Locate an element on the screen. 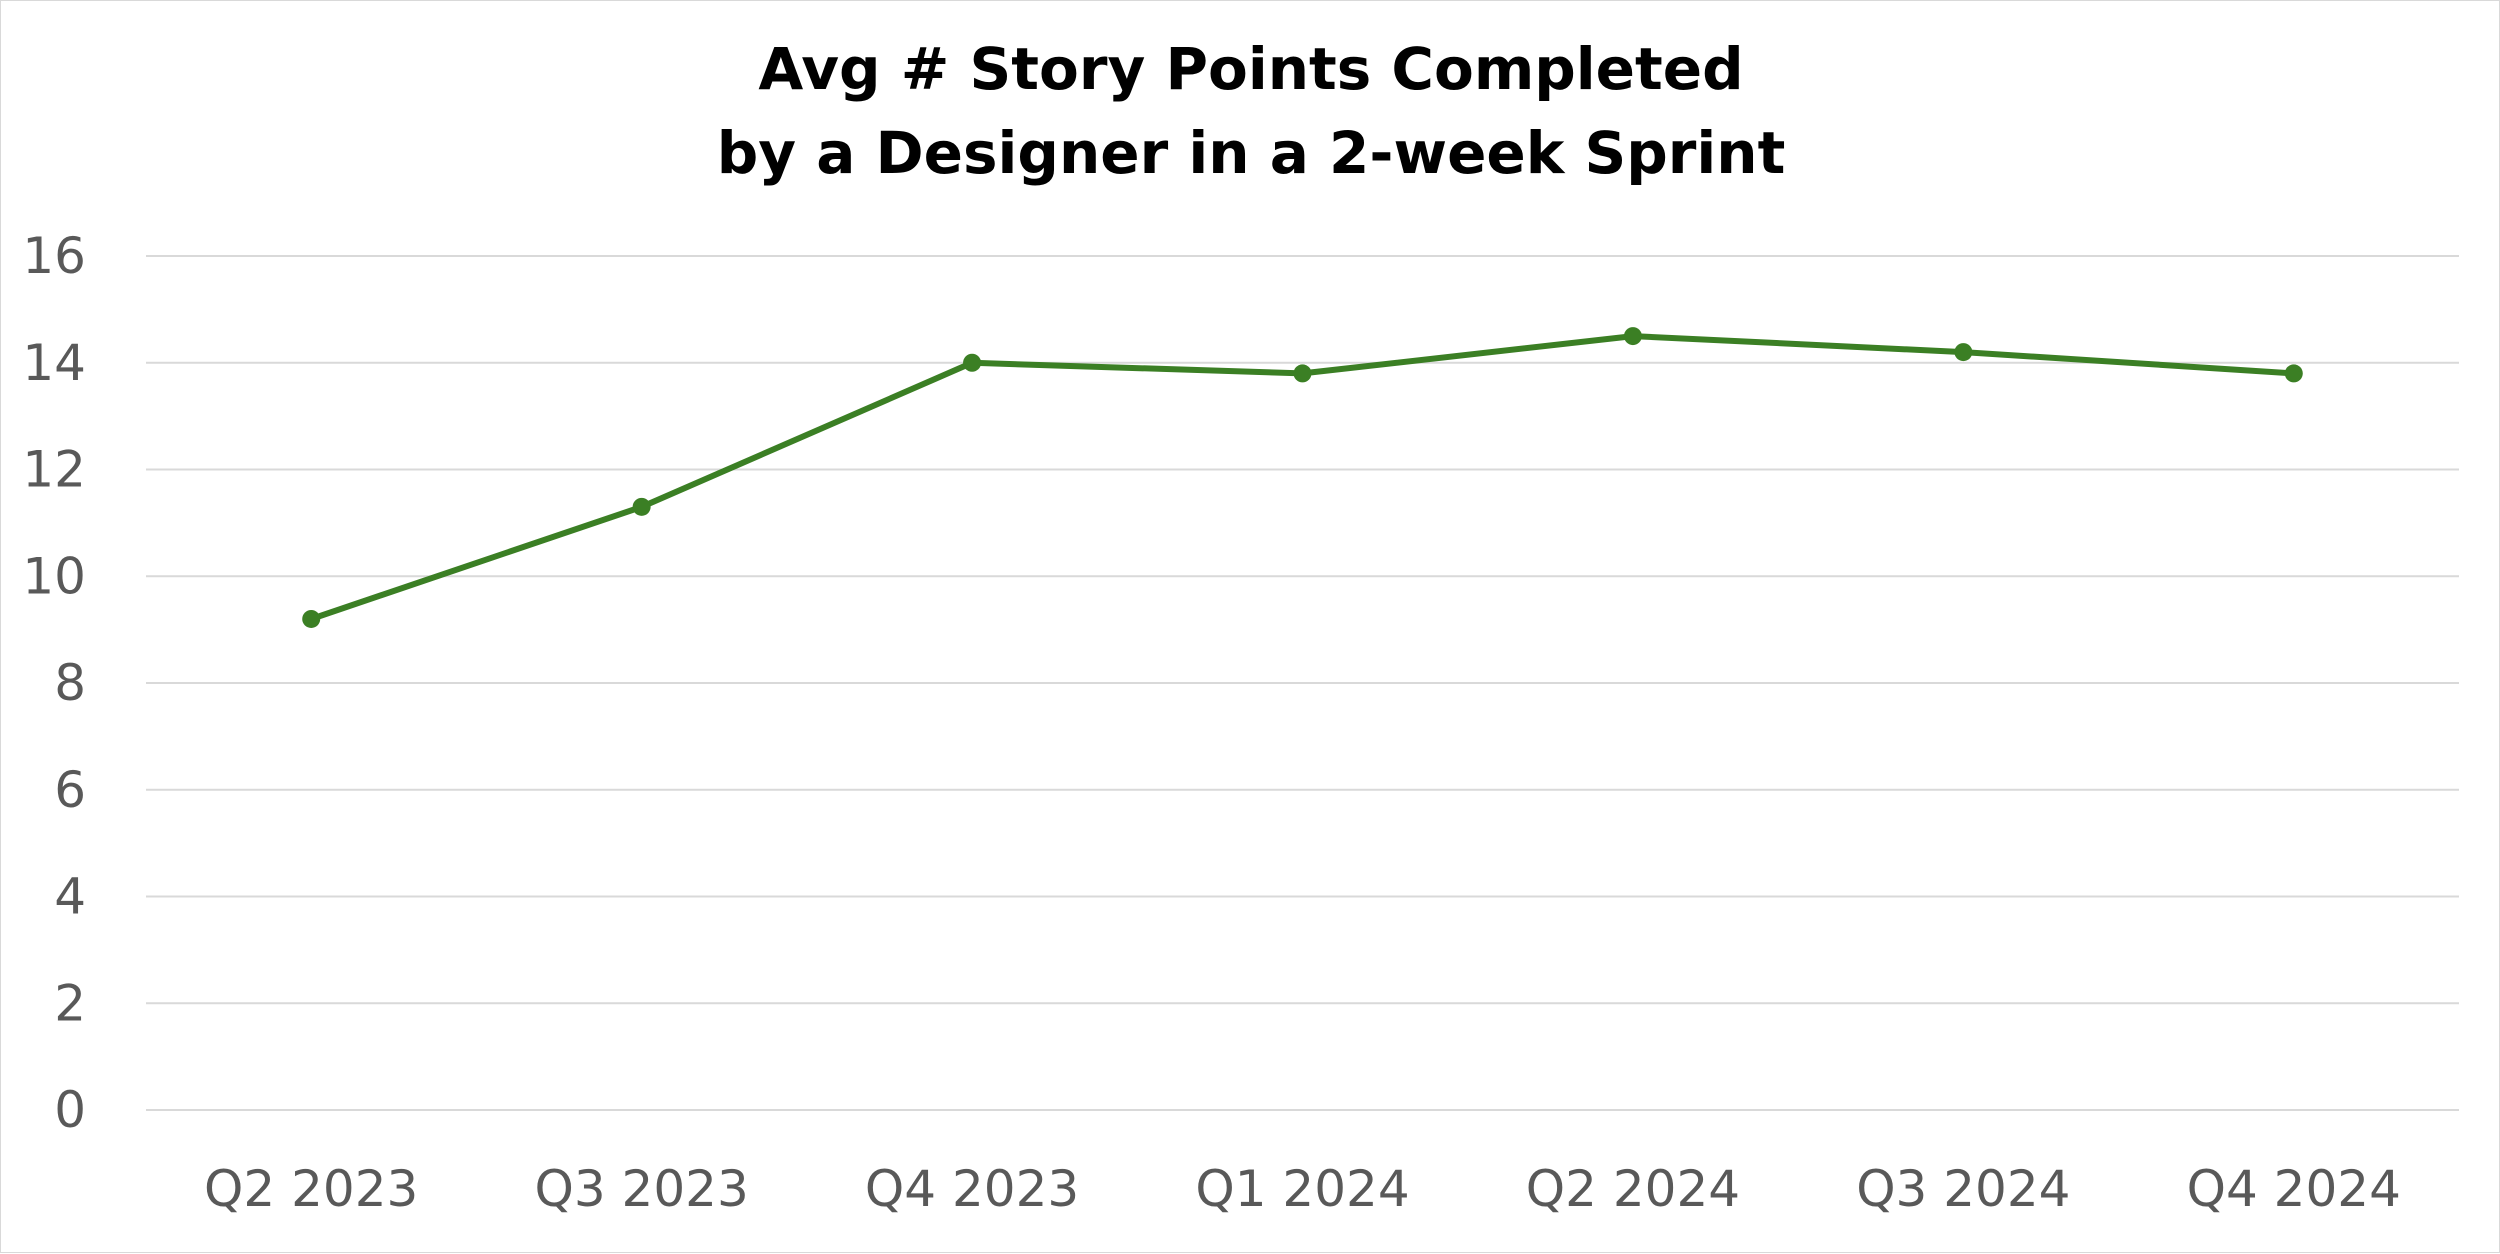  x-tick-label: Q4 2024 is located at coordinates (2294, 1189).